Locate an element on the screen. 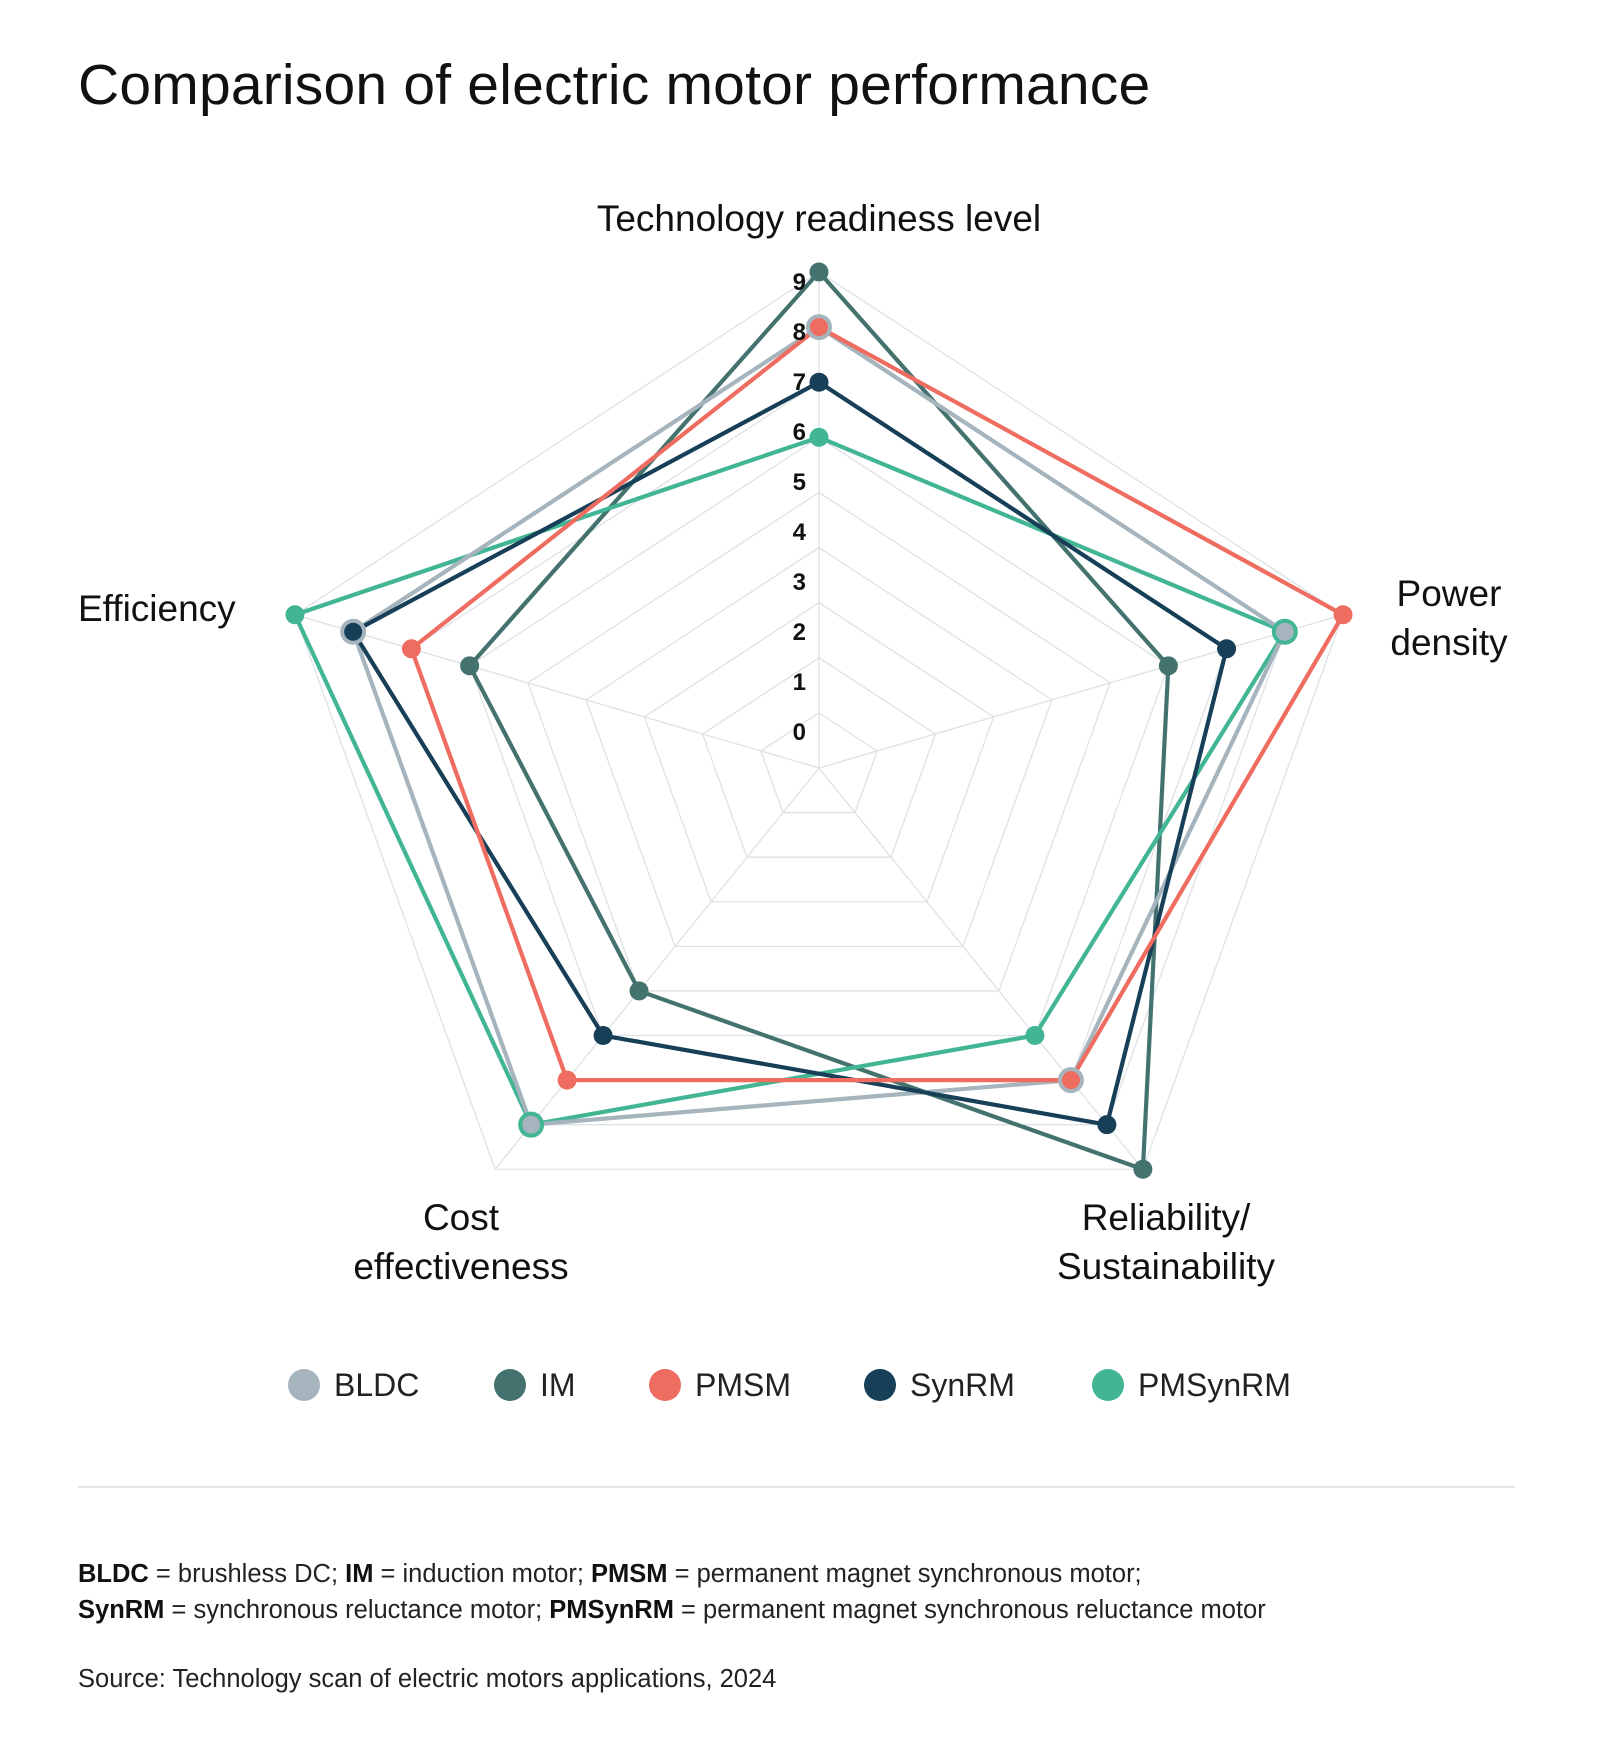 This screenshot has width=1600, height=1750. axis-label: Cost effectiveness is located at coordinates (460, 1242).